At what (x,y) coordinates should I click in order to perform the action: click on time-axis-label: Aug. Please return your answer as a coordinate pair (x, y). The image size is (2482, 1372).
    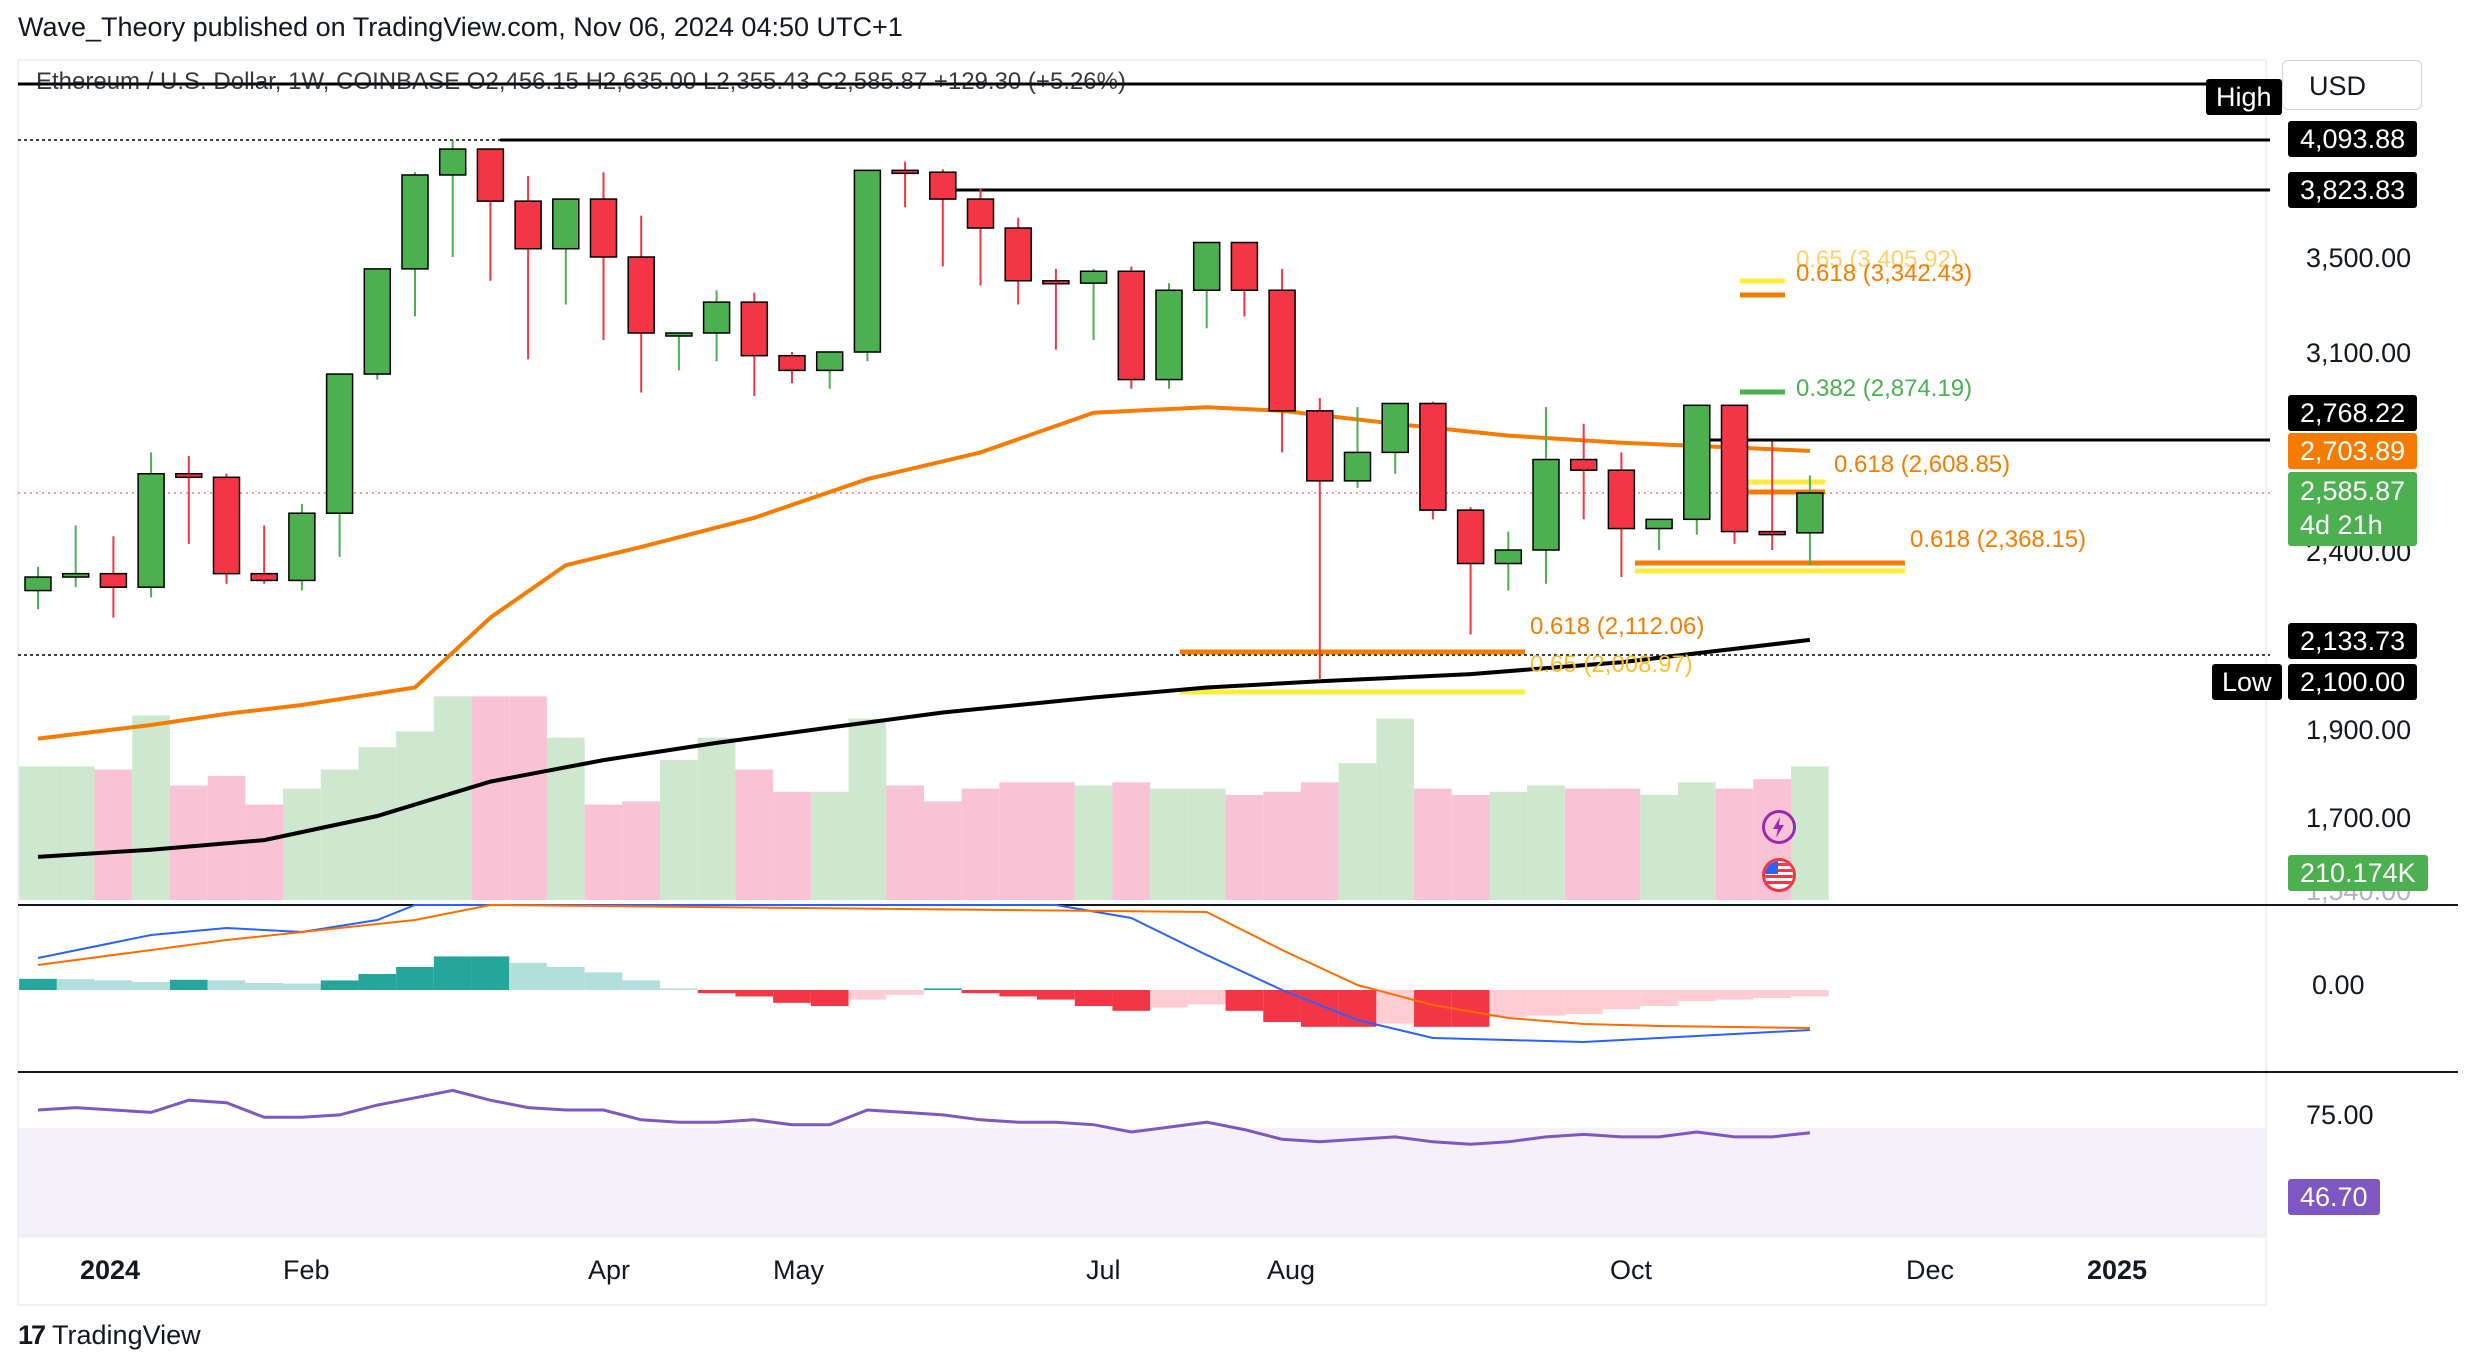
    Looking at the image, I should click on (1291, 1270).